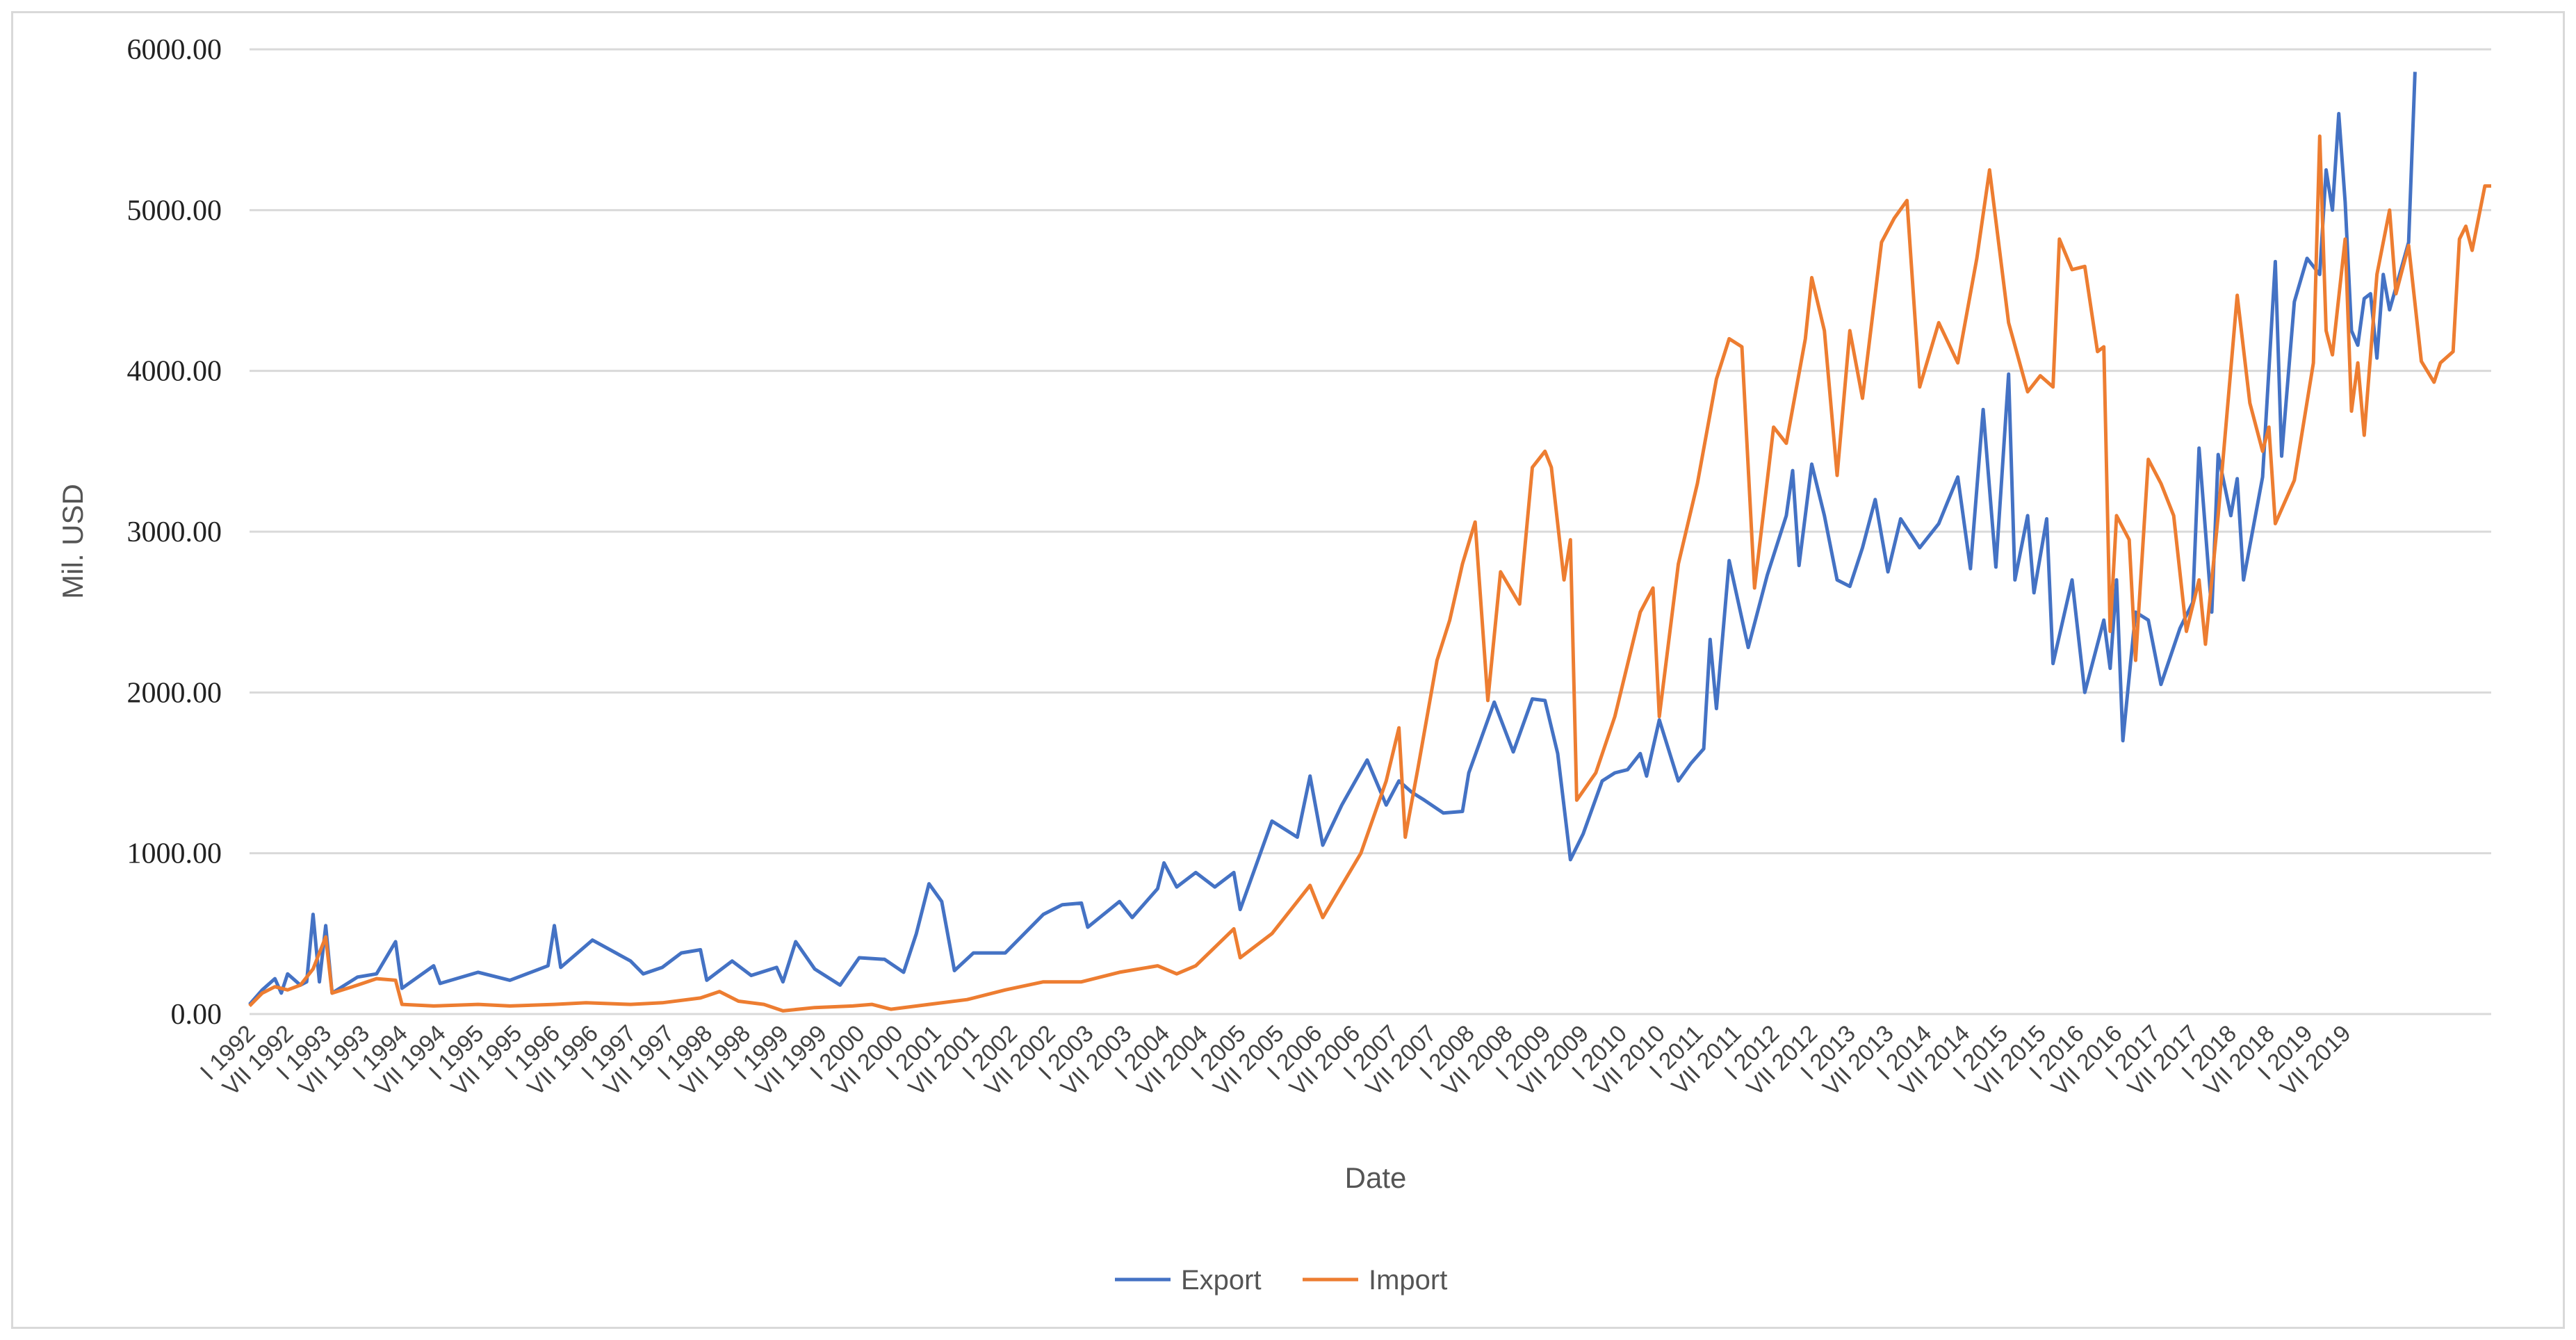 This screenshot has height=1340, width=2576. I want to click on y-tick-label: 6000.00, so click(174, 50).